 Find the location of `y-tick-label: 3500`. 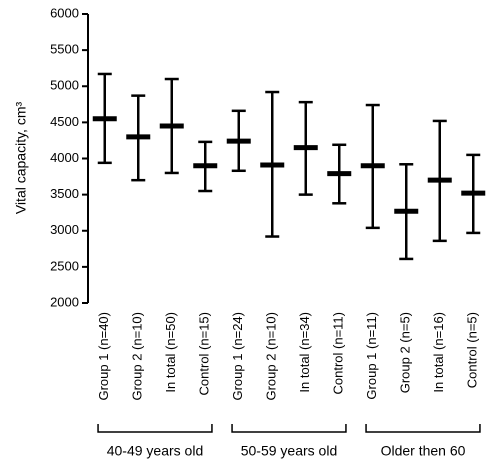

y-tick-label: 3500 is located at coordinates (64, 193).